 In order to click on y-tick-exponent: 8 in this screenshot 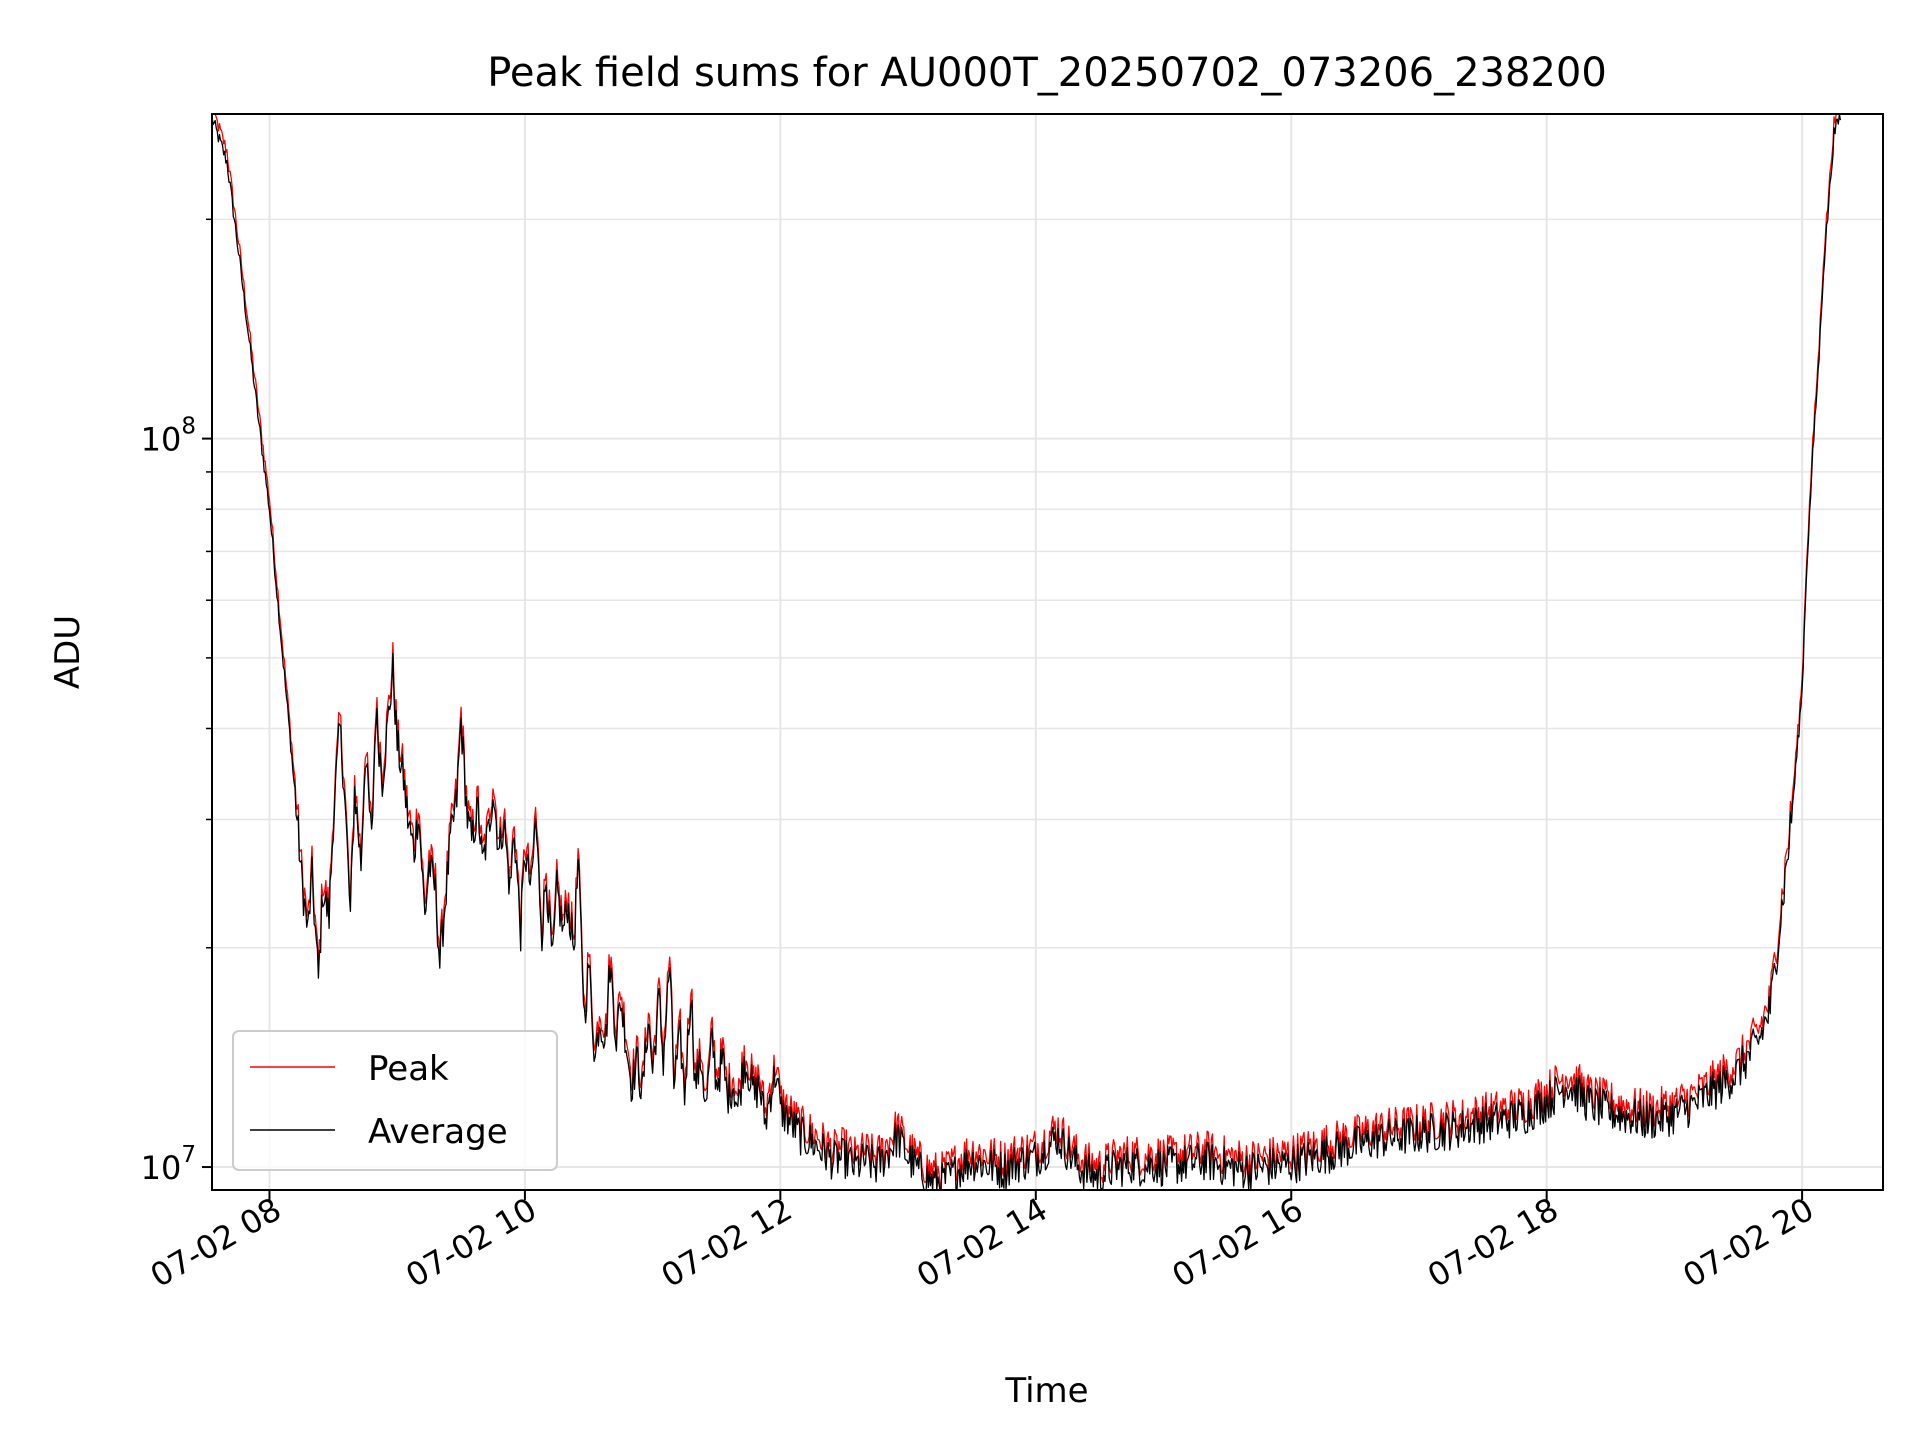, I will do `click(188, 427)`.